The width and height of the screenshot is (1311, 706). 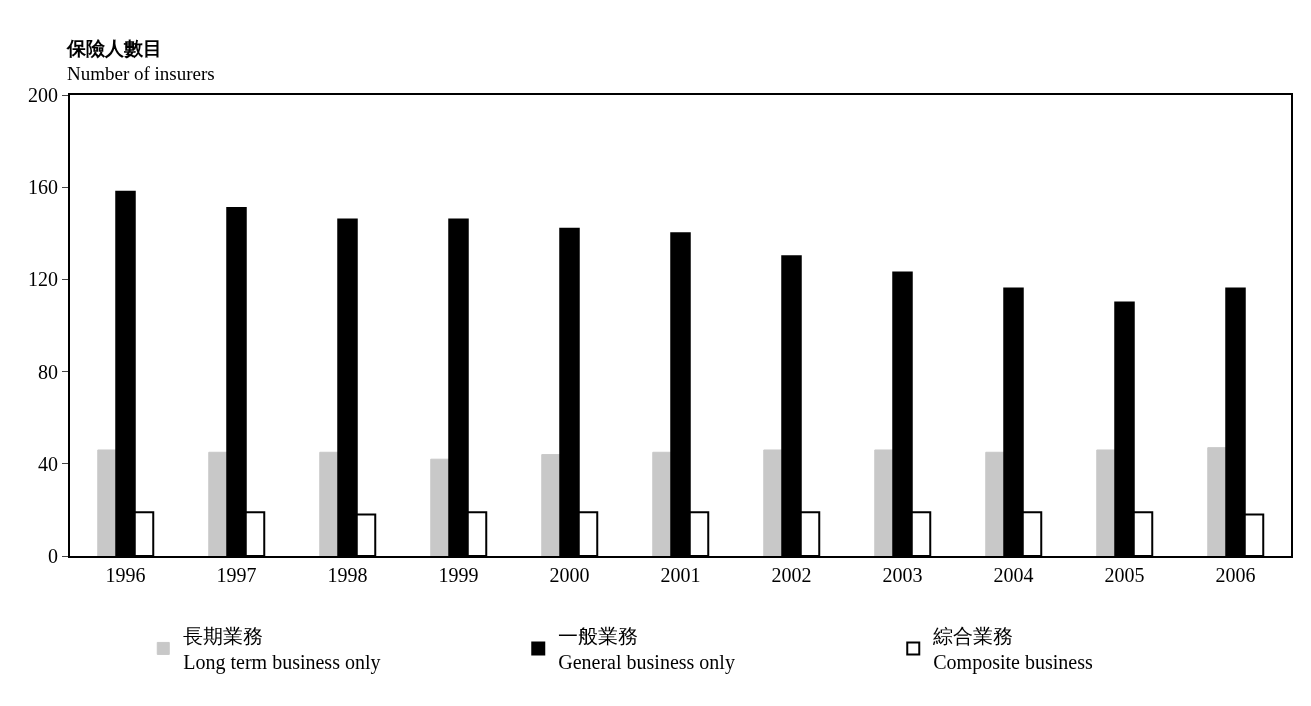 What do you see at coordinates (48, 463) in the screenshot?
I see `y-tick-label: 40` at bounding box center [48, 463].